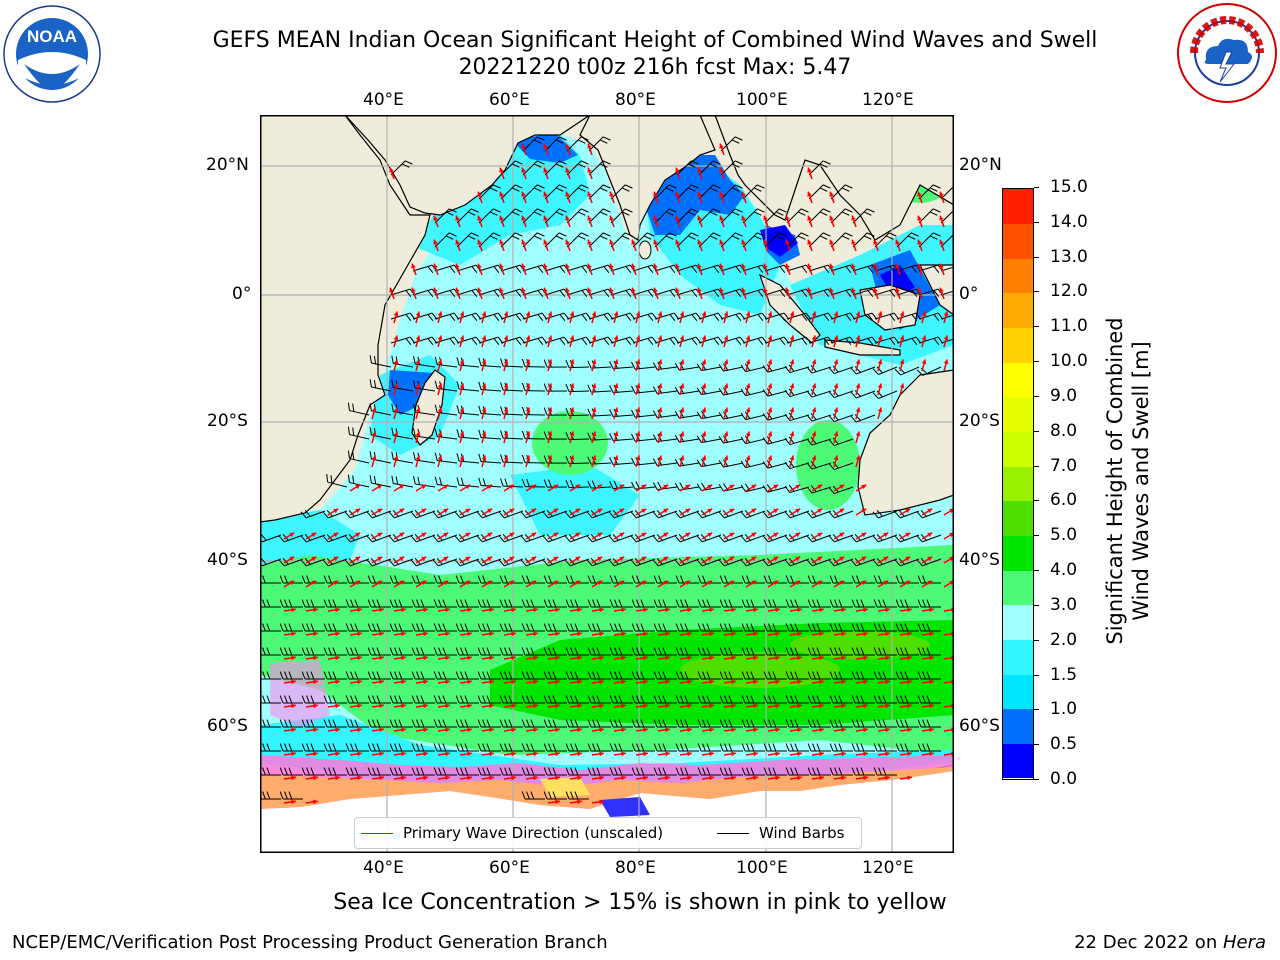 The width and height of the screenshot is (1280, 960). What do you see at coordinates (1018, 484) in the screenshot?
I see `colorbar-steps` at bounding box center [1018, 484].